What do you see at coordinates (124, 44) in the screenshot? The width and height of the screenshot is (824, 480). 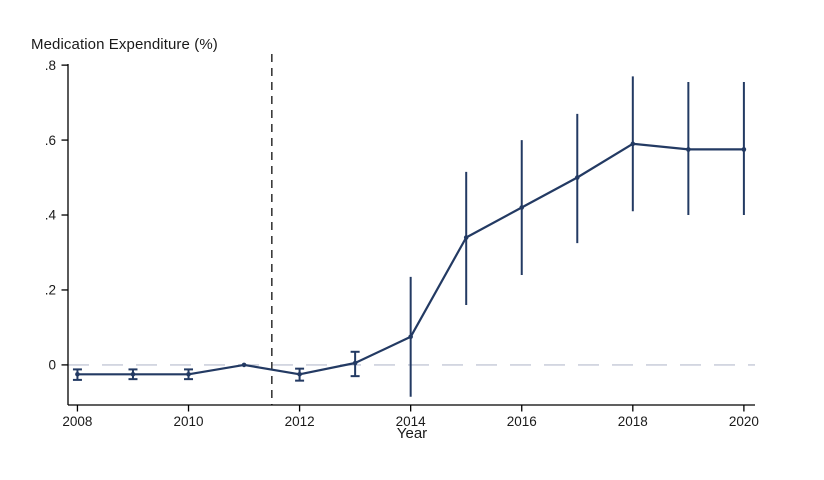 I see `chart-title: Medication Expenditure (%)` at bounding box center [124, 44].